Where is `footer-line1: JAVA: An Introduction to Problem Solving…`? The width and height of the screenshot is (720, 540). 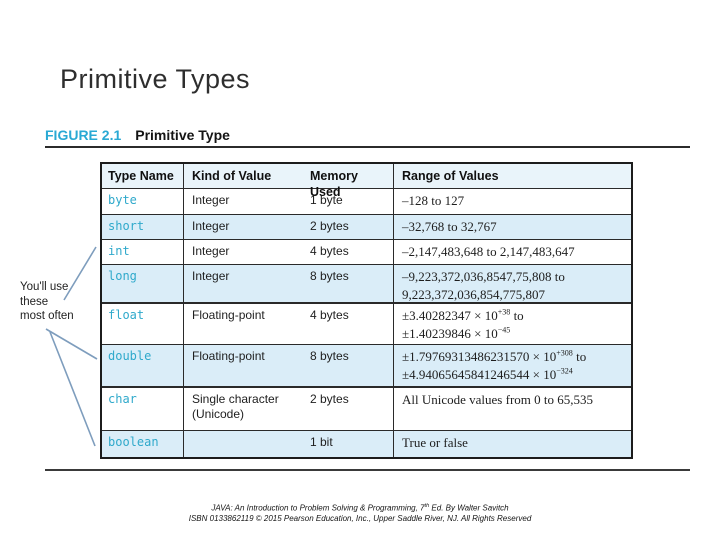 footer-line1: JAVA: An Introduction to Problem Solving… is located at coordinates (360, 508).